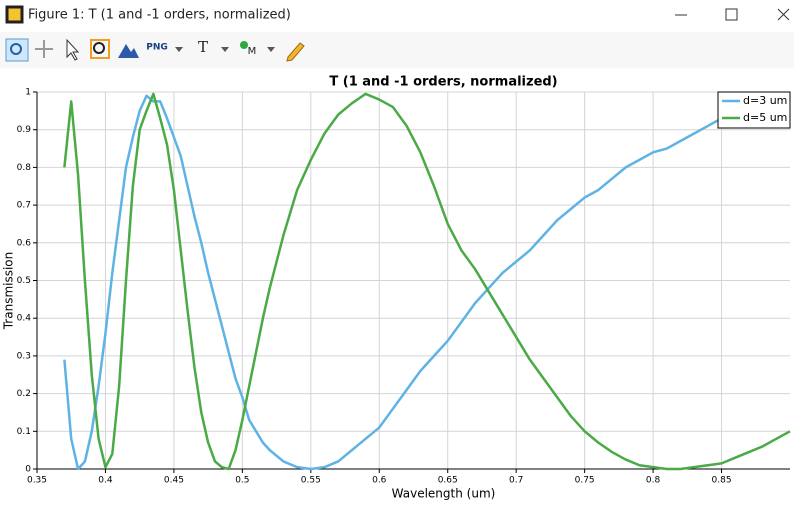 This screenshot has height=505, width=794. What do you see at coordinates (203, 47) in the screenshot?
I see `text-tool: T` at bounding box center [203, 47].